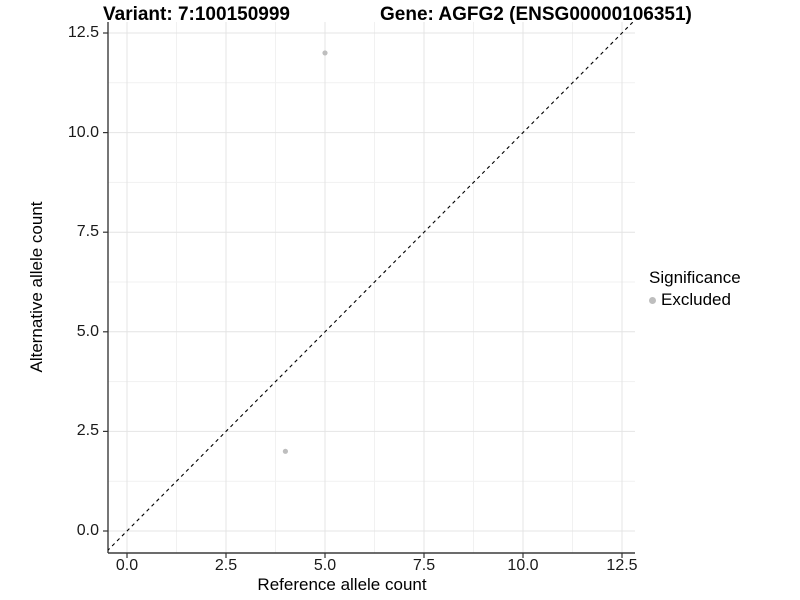 The width and height of the screenshot is (800, 600). I want to click on legend-title: Significance, so click(695, 277).